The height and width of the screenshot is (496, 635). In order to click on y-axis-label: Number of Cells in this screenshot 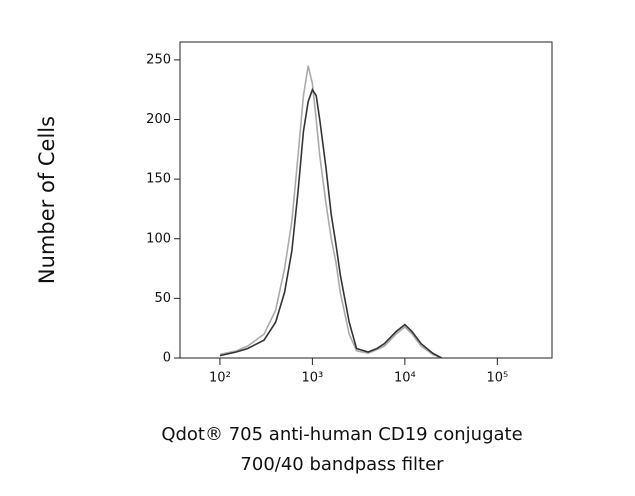, I will do `click(47, 200)`.